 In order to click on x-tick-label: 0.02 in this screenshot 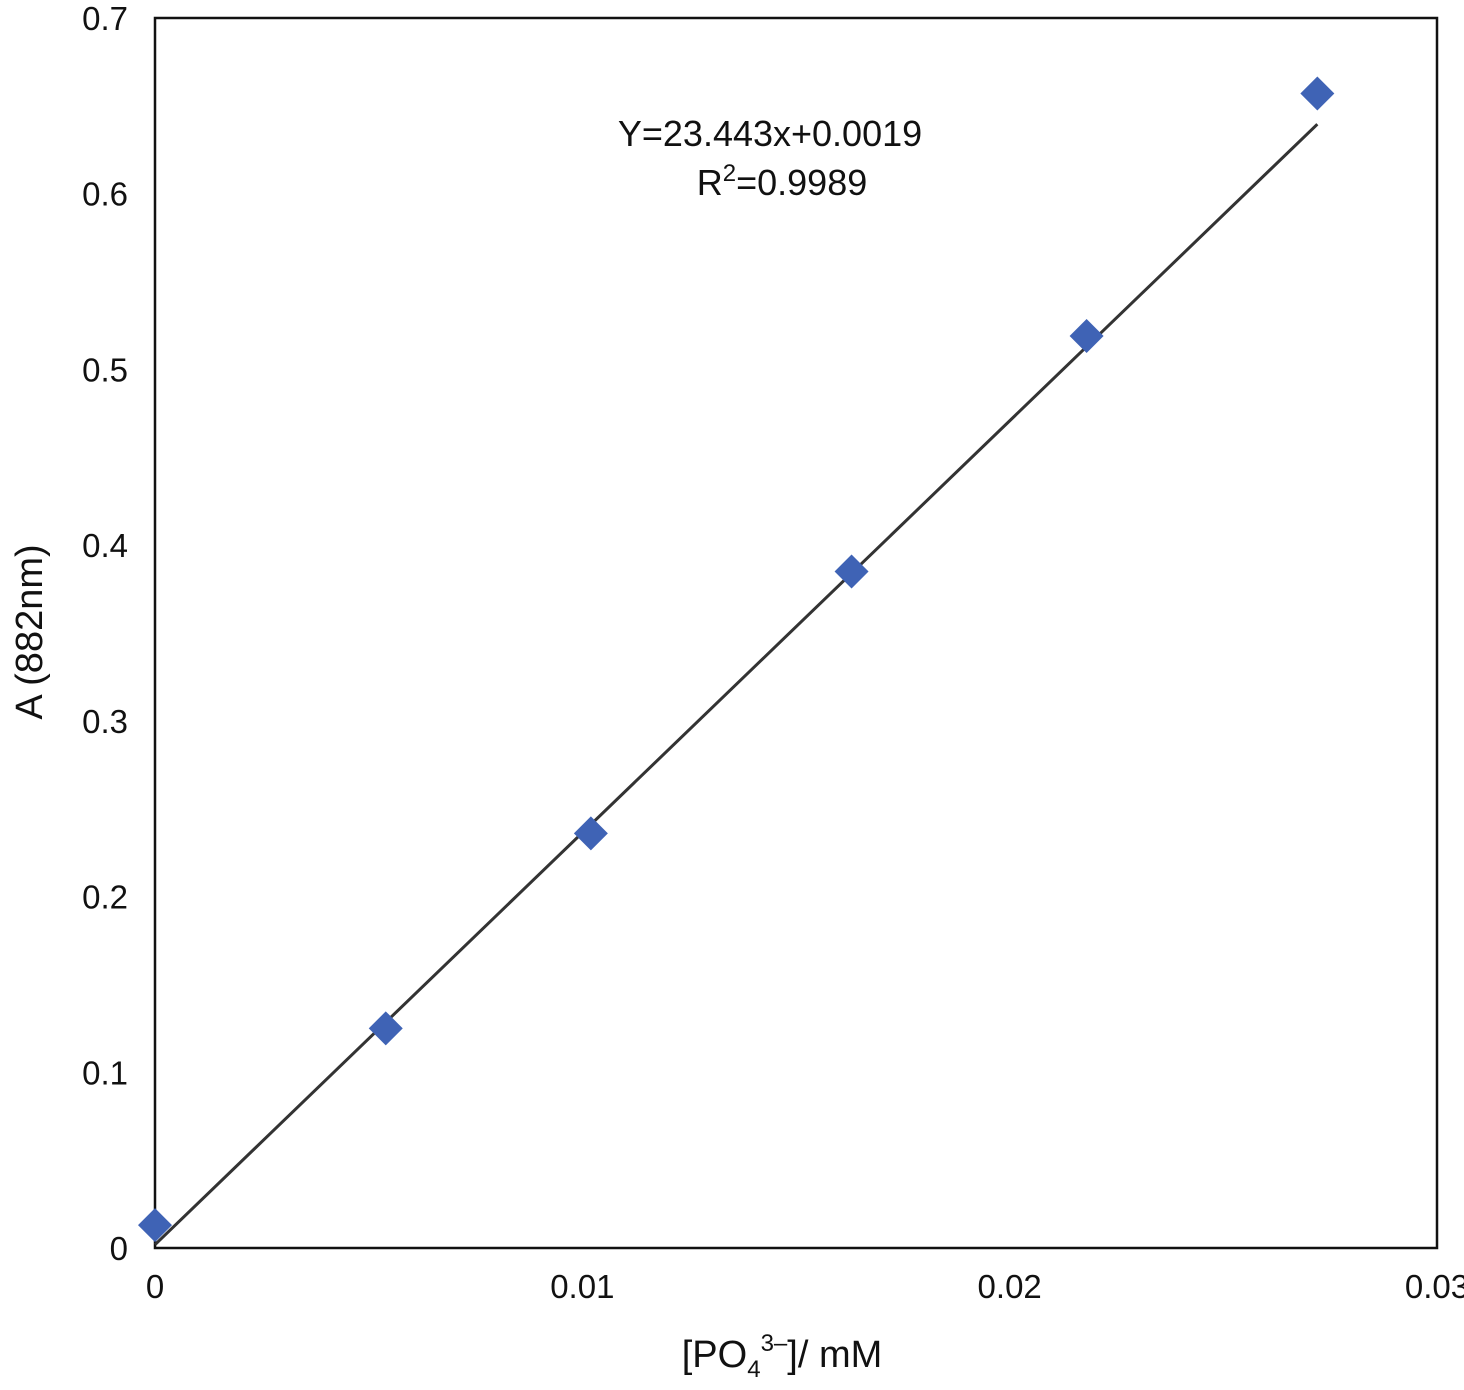, I will do `click(1010, 1286)`.